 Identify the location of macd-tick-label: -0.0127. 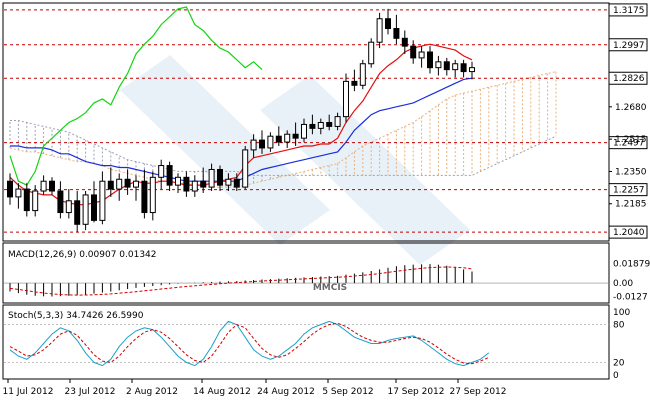
(630, 298).